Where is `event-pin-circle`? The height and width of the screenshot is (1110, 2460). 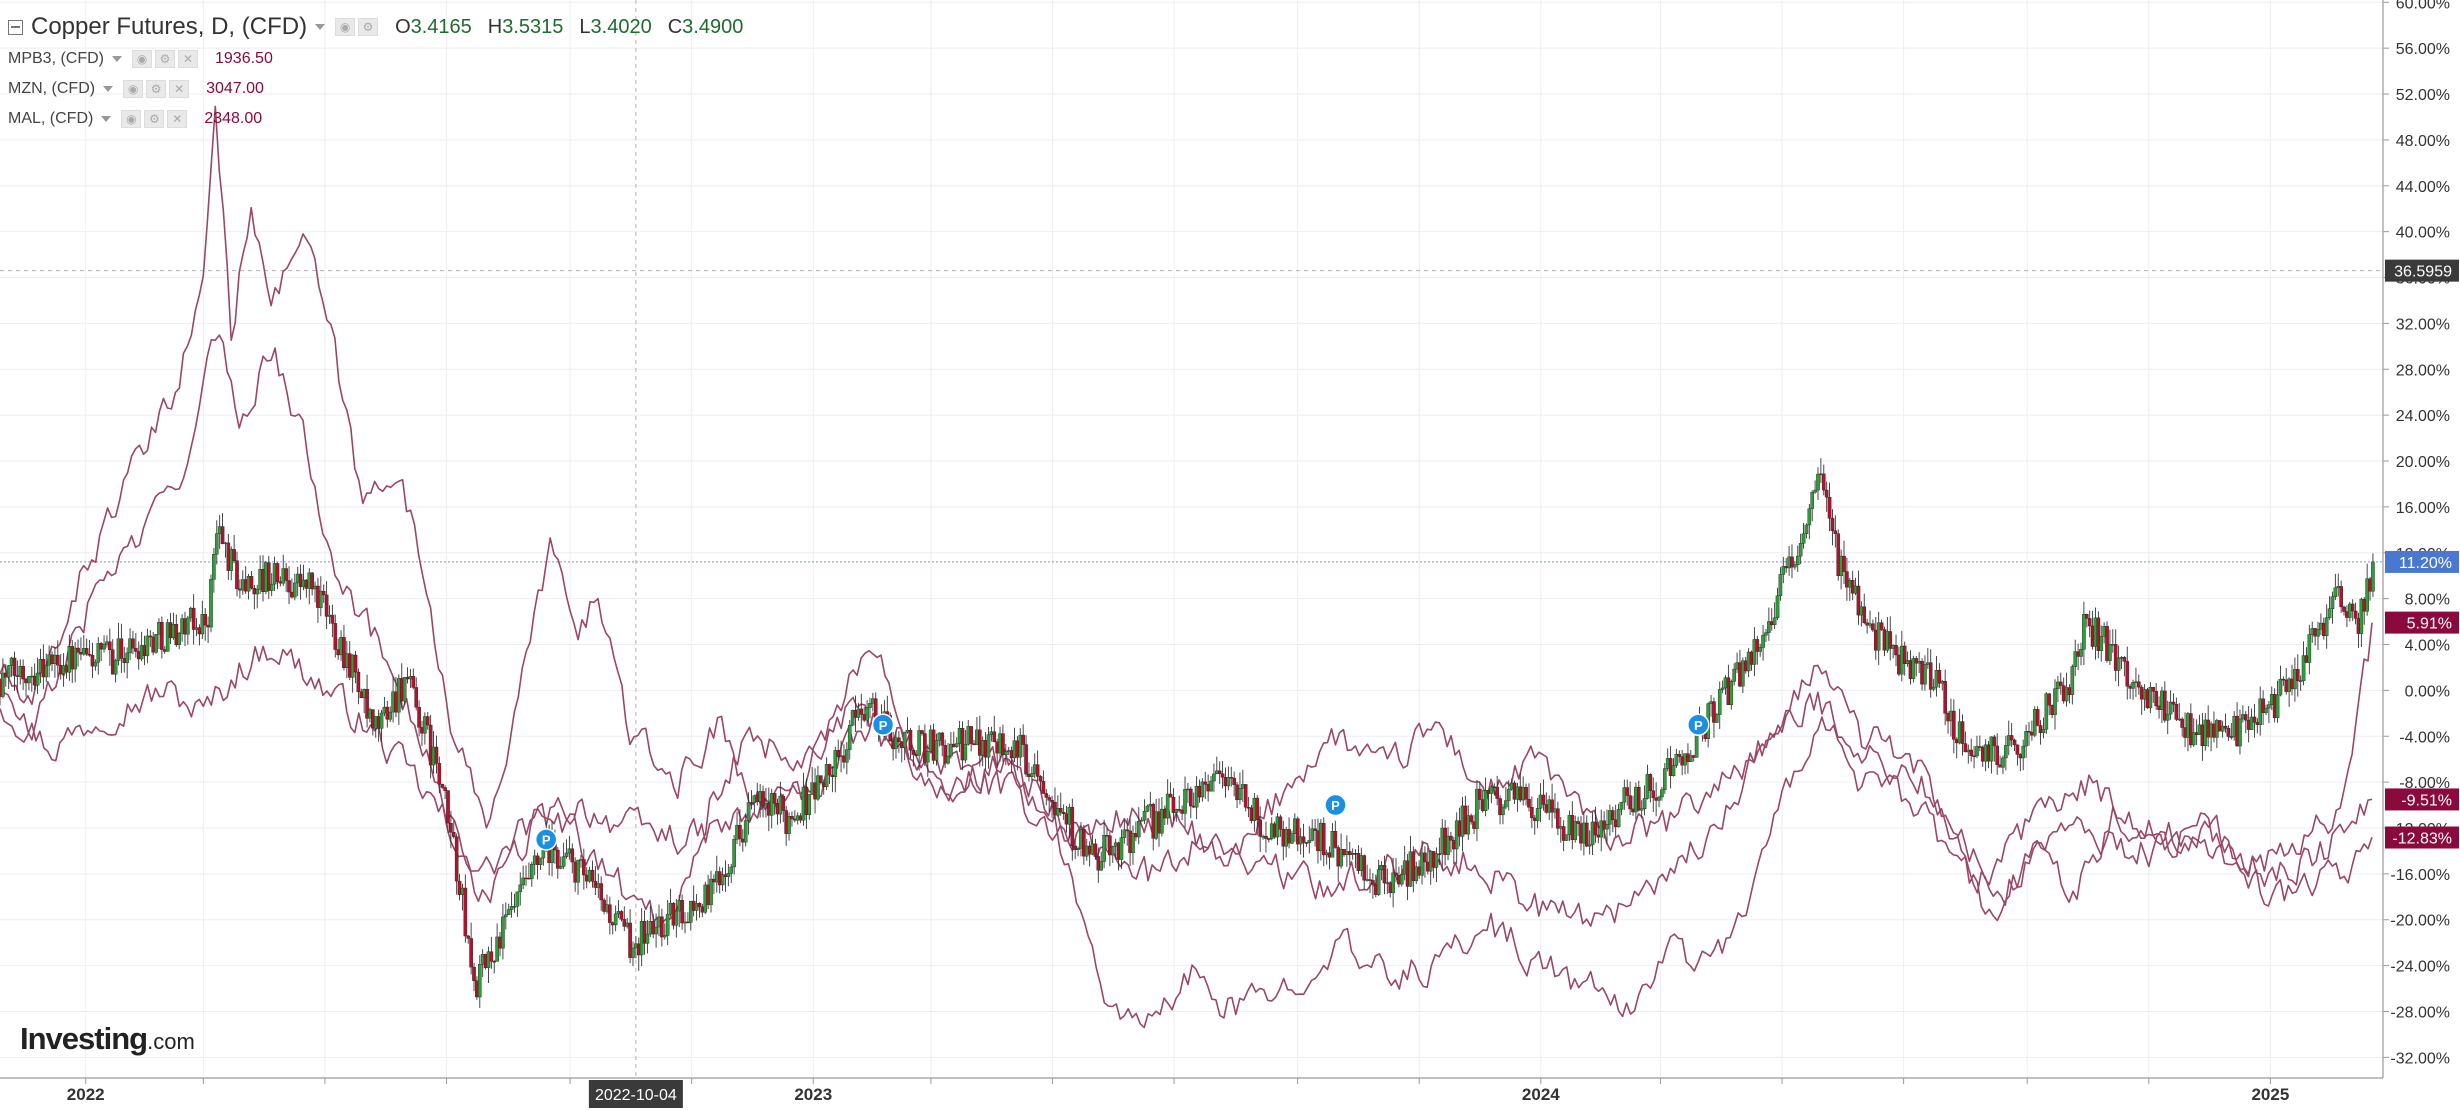
event-pin-circle is located at coordinates (883, 725).